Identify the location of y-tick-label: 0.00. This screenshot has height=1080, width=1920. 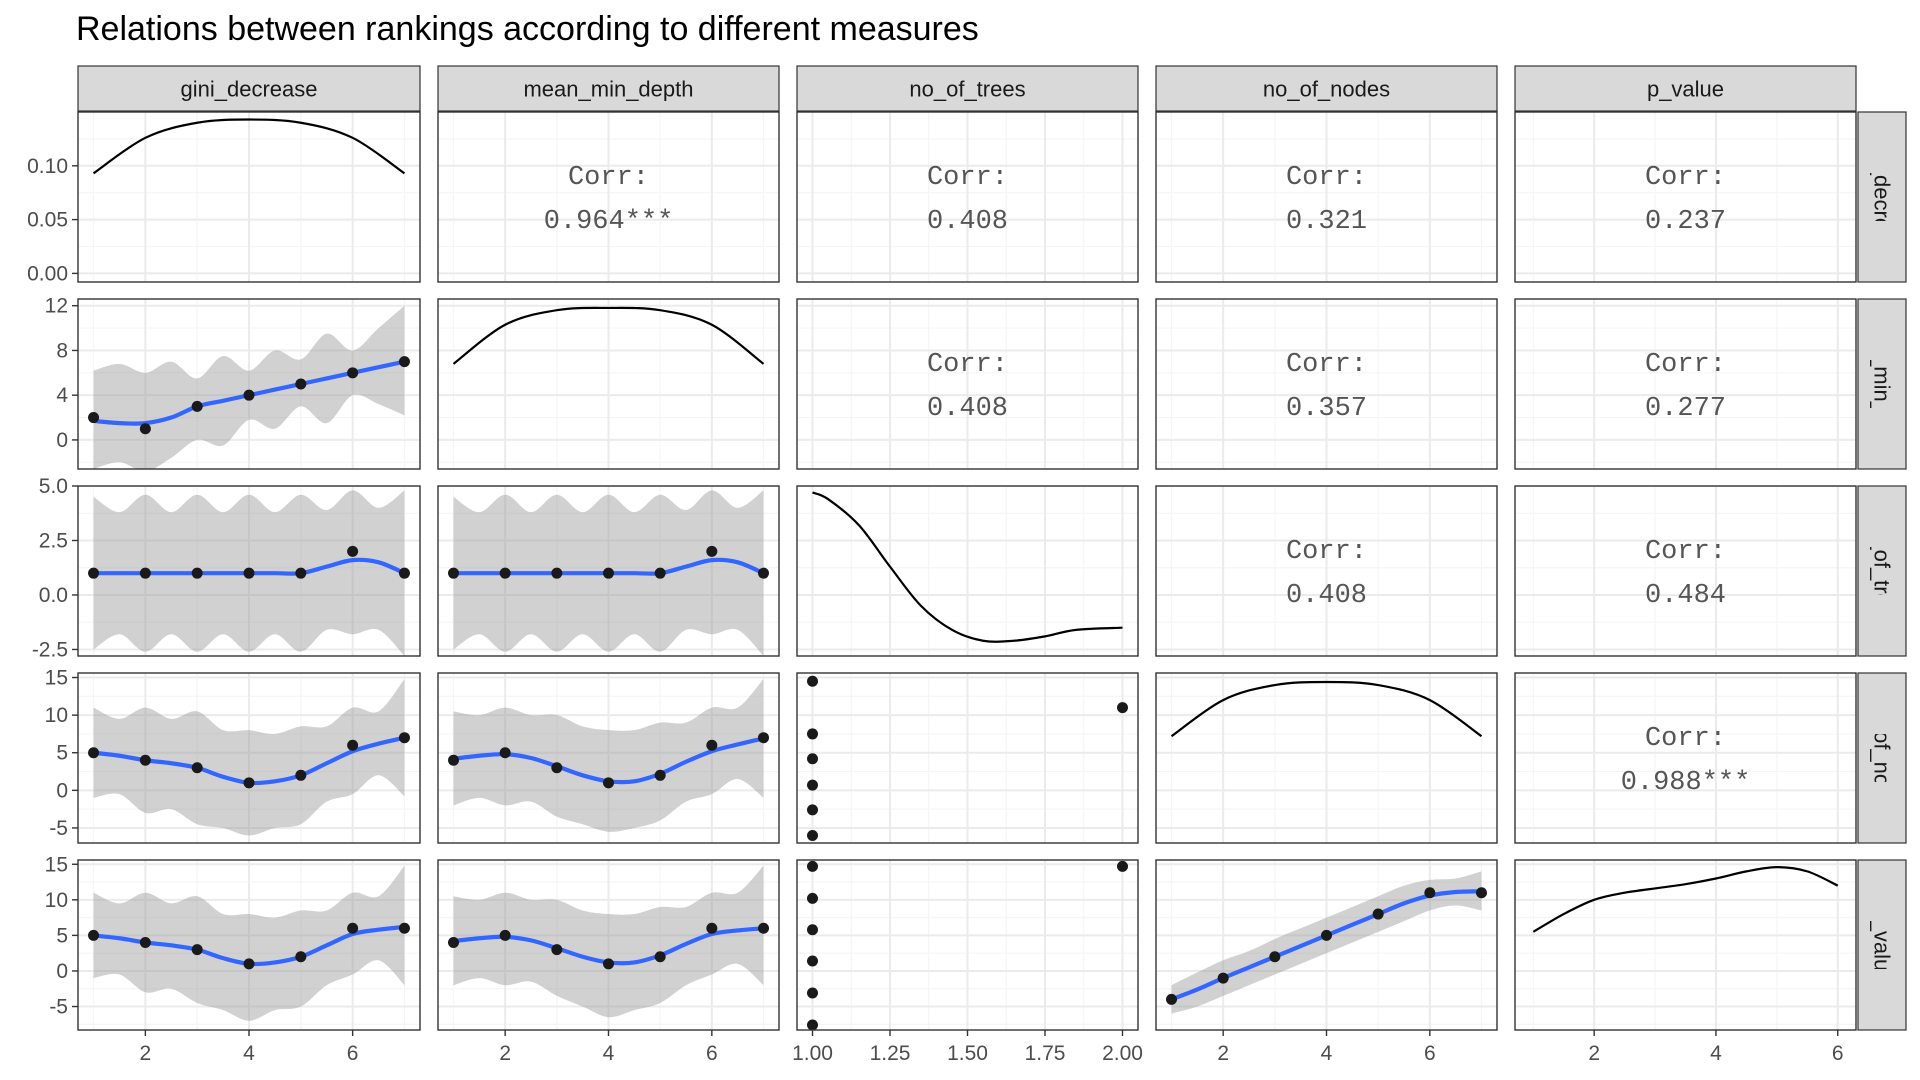
(47, 273).